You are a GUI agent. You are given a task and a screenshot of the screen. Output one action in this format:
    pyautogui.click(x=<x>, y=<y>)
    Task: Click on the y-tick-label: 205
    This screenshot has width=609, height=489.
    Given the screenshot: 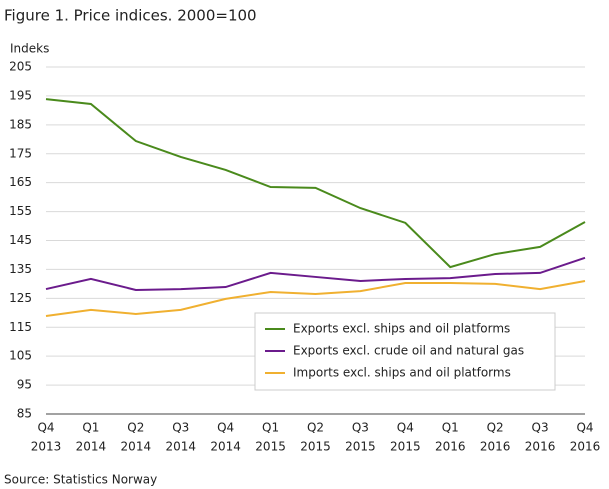 What is the action you would take?
    pyautogui.click(x=20, y=67)
    